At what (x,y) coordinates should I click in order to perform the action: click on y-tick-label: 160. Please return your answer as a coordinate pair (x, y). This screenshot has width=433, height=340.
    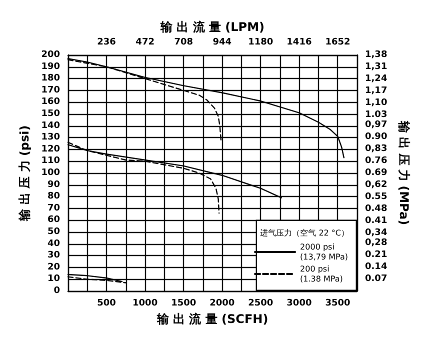
    Looking at the image, I should click on (50, 102).